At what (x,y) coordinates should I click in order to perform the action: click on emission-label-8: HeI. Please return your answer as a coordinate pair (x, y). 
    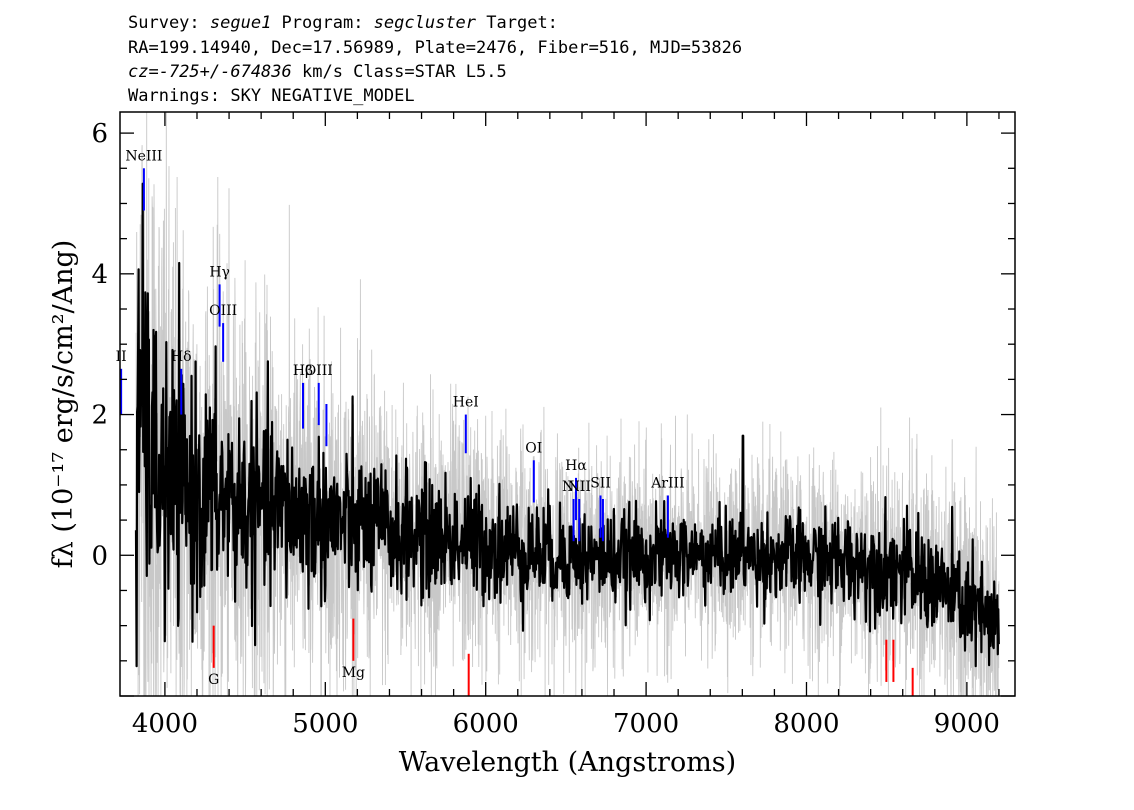
    Looking at the image, I should click on (466, 403).